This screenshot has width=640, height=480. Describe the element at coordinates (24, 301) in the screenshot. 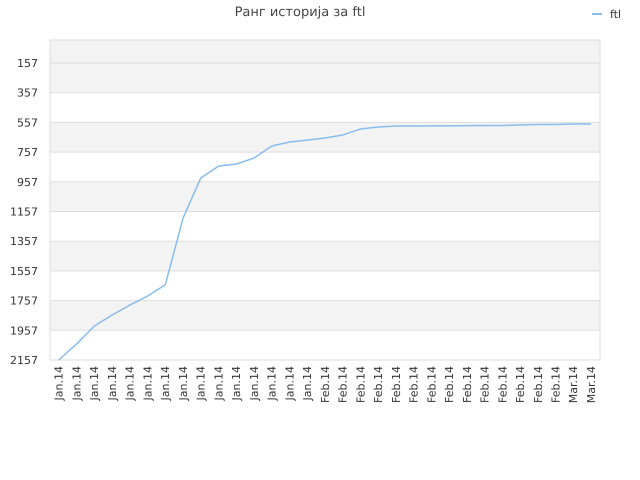

I see `y-tick-label: 1757` at that location.